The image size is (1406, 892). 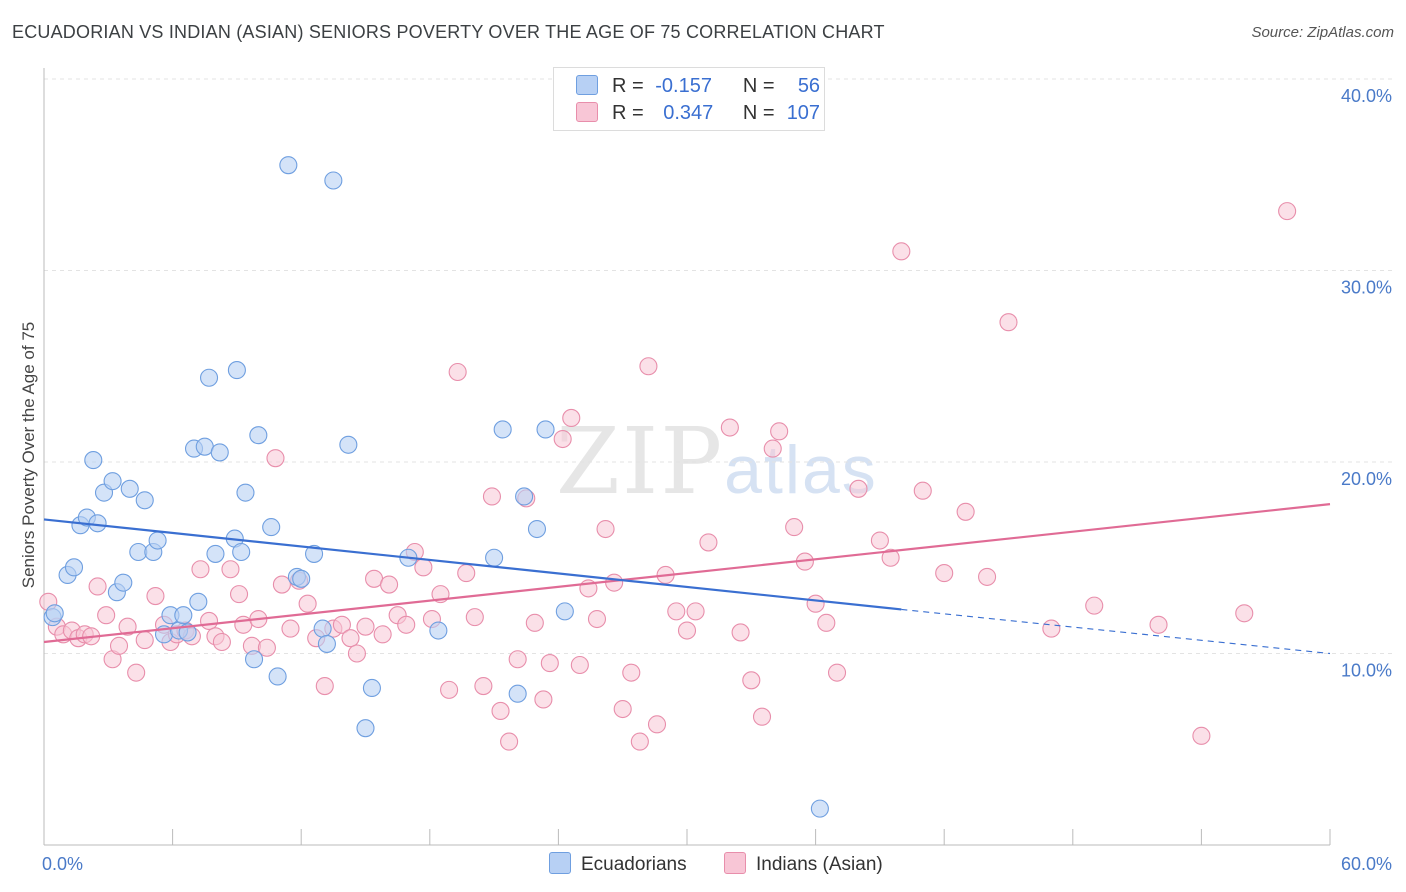 I want to click on legend-item-ecuadorians: Ecuadorians, so click(x=618, y=864).